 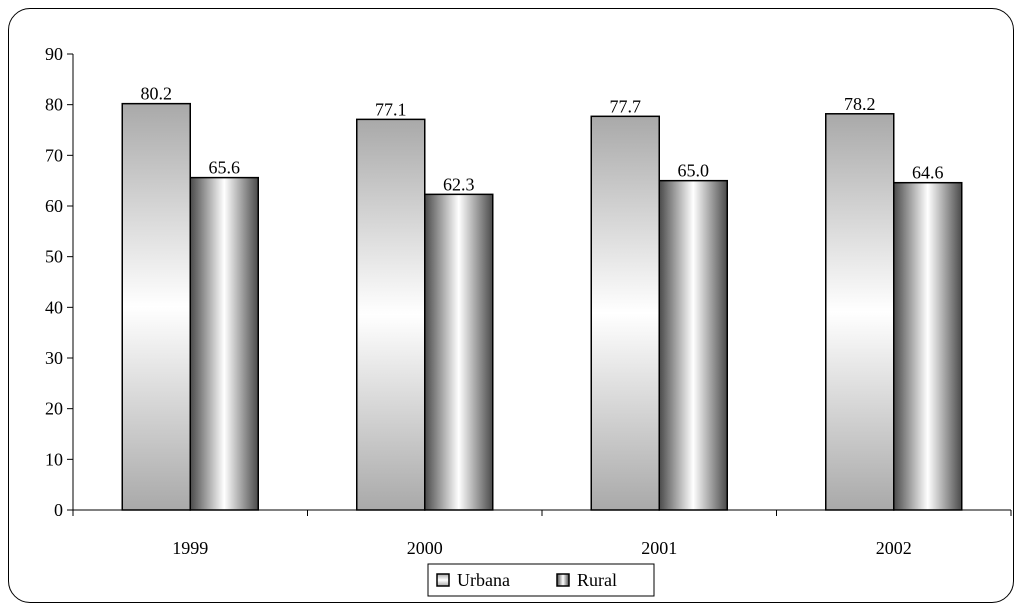 What do you see at coordinates (459, 184) in the screenshot?
I see `data-label: 62.3` at bounding box center [459, 184].